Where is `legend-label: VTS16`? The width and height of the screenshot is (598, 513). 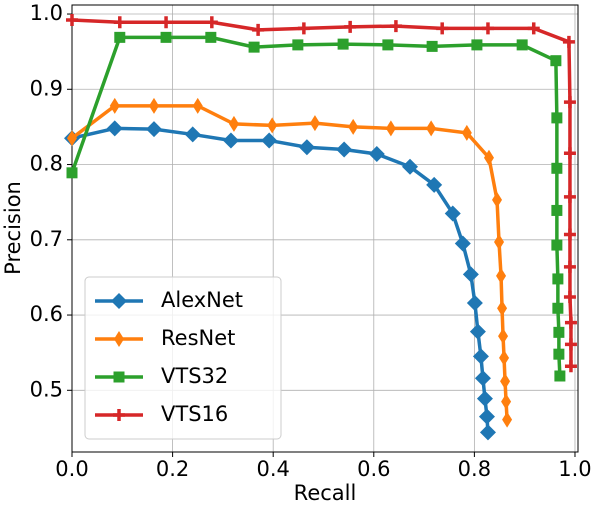 legend-label: VTS16 is located at coordinates (194, 414).